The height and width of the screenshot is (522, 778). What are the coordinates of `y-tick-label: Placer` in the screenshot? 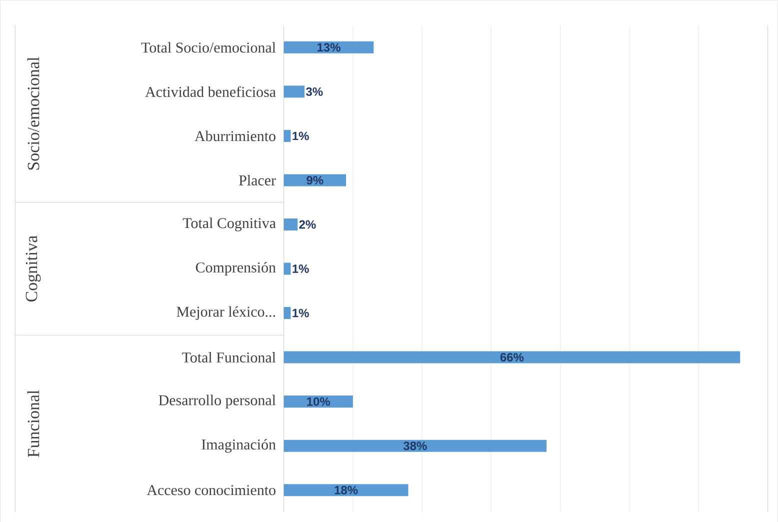 It's located at (257, 180).